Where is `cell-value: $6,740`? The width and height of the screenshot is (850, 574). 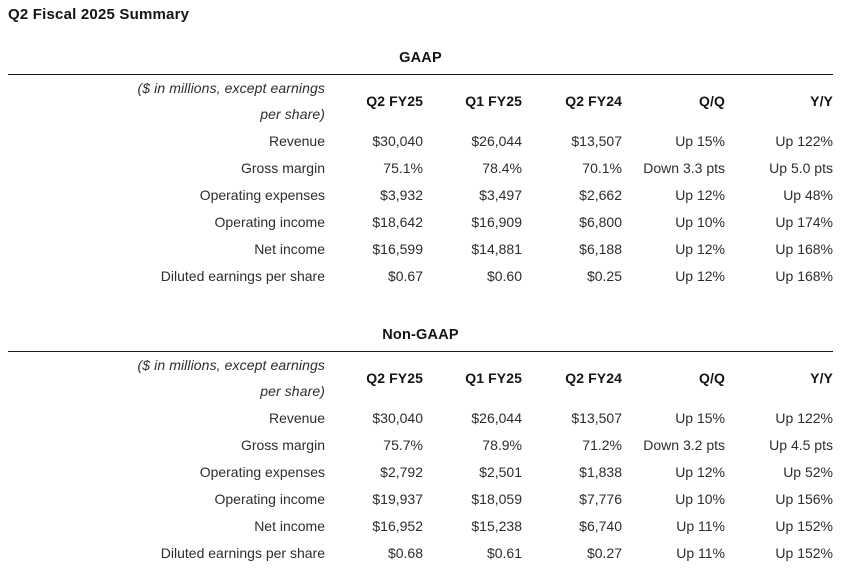 cell-value: $6,740 is located at coordinates (600, 525).